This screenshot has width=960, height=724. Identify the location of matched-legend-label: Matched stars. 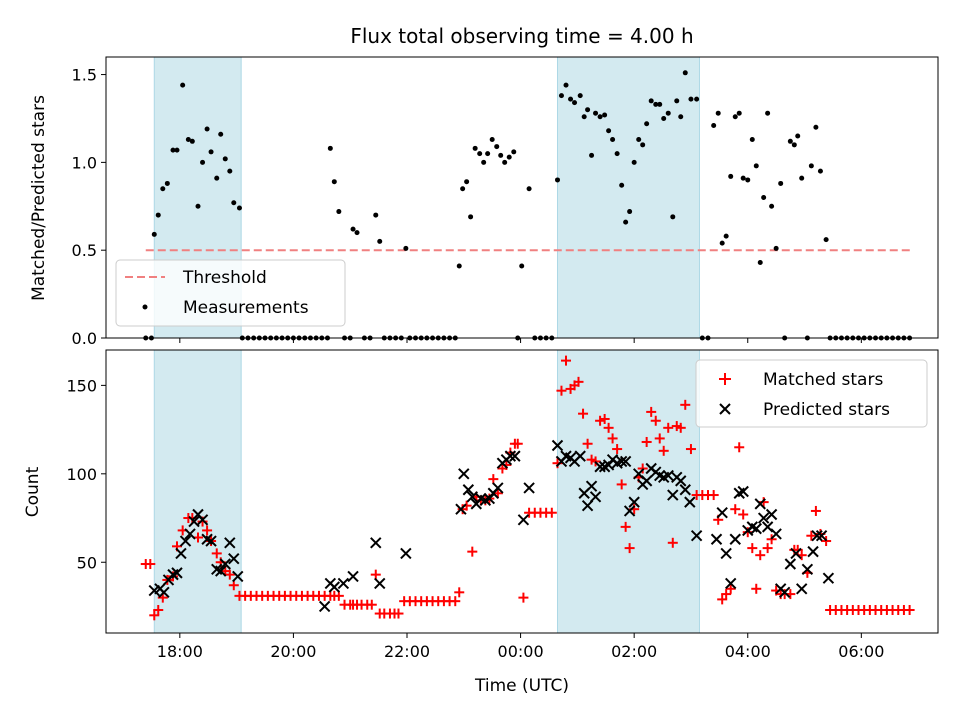
(823, 380).